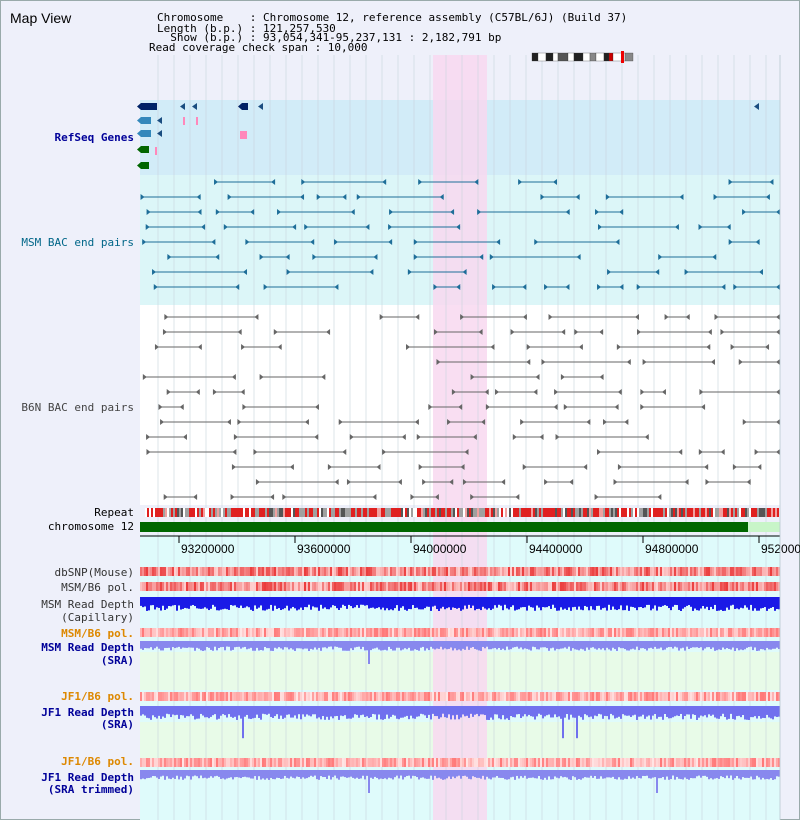  What do you see at coordinates (194, 106) in the screenshot?
I see `refseq-gene-arrow` at bounding box center [194, 106].